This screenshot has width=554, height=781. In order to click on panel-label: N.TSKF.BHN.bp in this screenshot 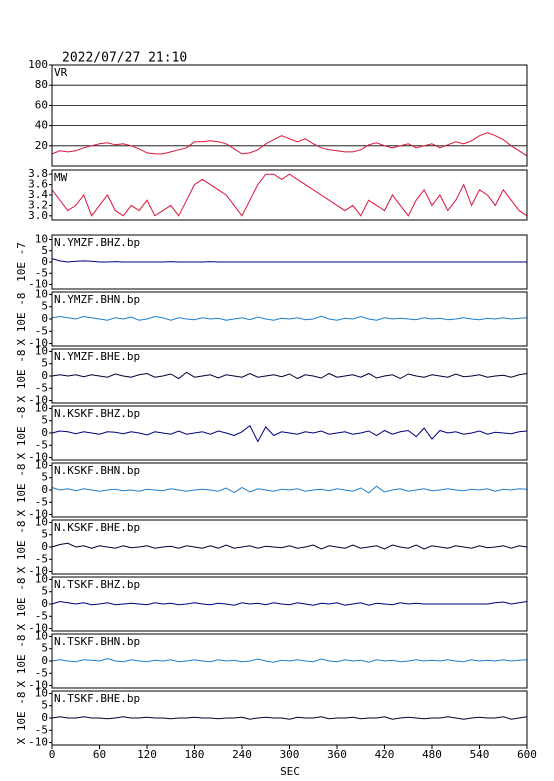, I will do `click(97, 641)`.